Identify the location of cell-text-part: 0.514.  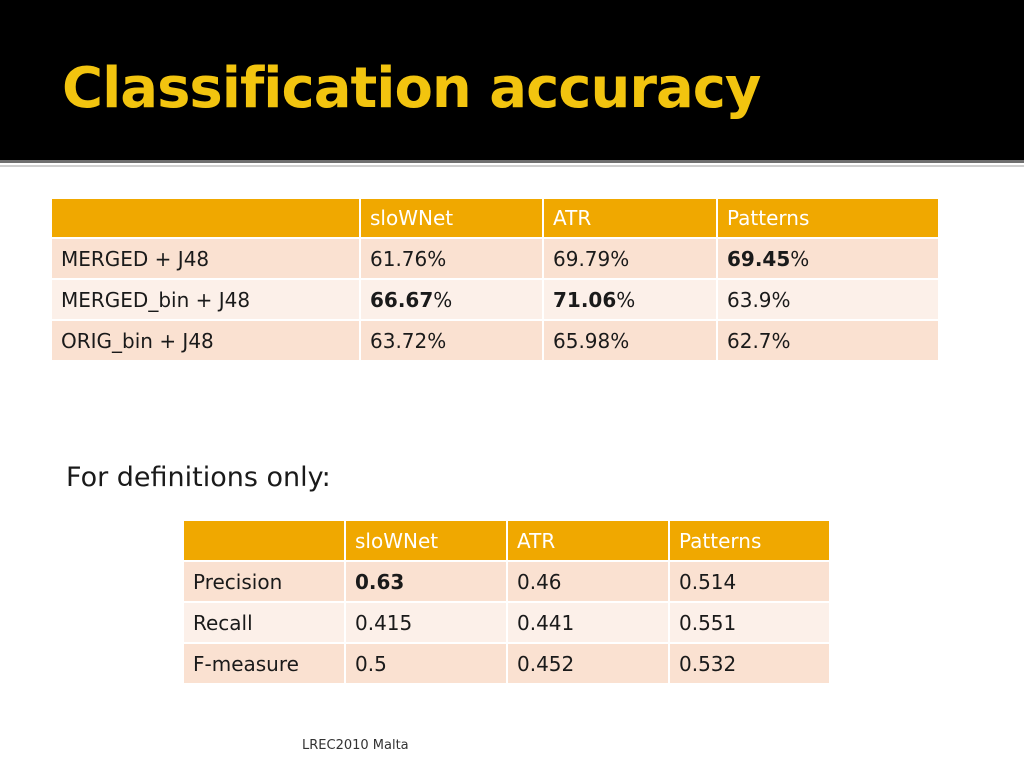
(708, 581).